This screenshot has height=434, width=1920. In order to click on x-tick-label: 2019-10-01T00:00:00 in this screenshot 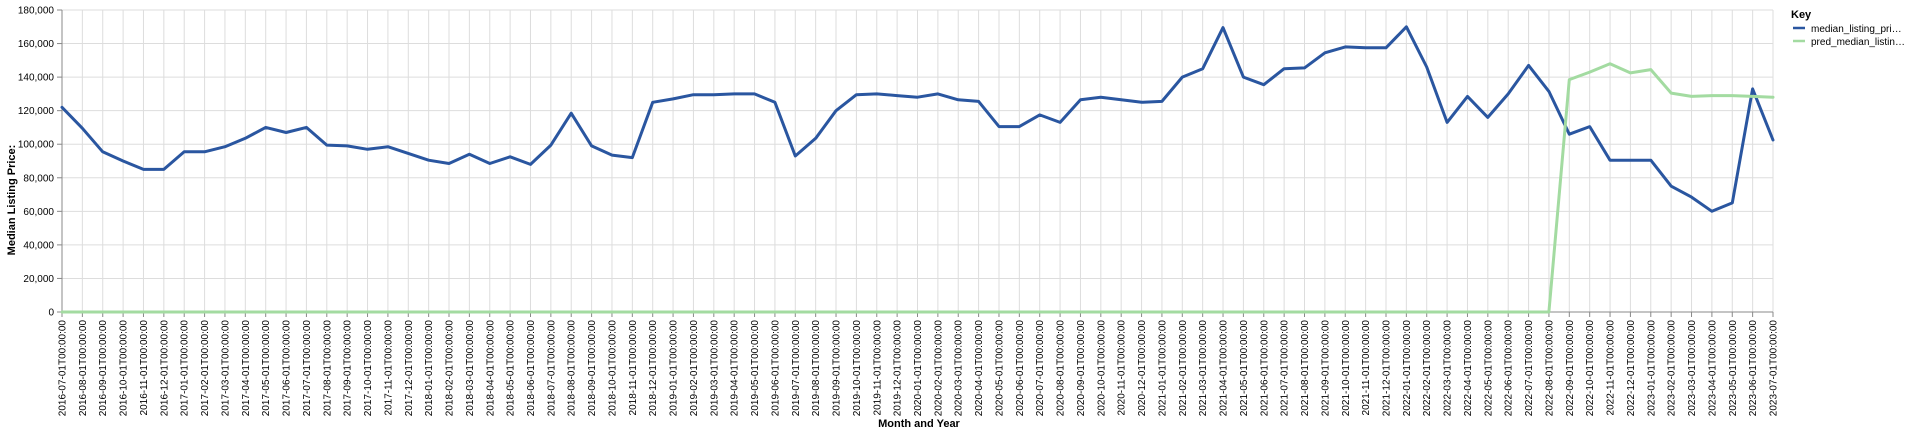, I will do `click(857, 368)`.